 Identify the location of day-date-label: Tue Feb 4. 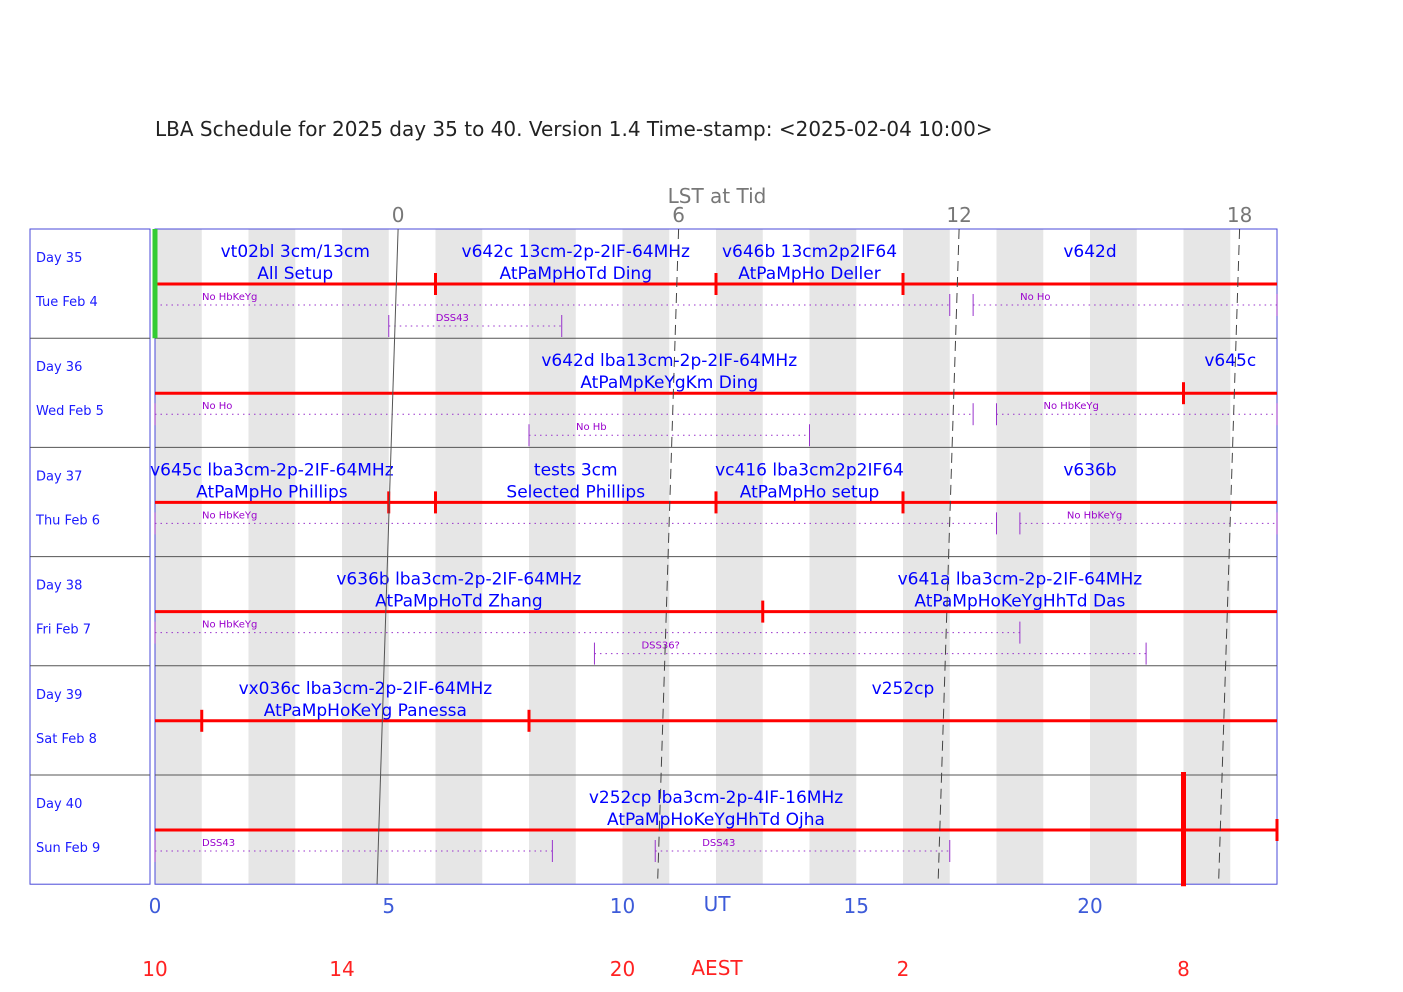
(66, 302).